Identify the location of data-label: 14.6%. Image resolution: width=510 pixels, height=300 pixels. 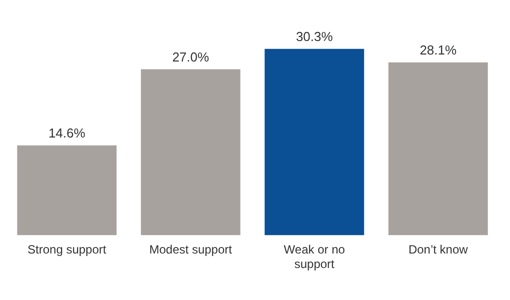
(67, 133).